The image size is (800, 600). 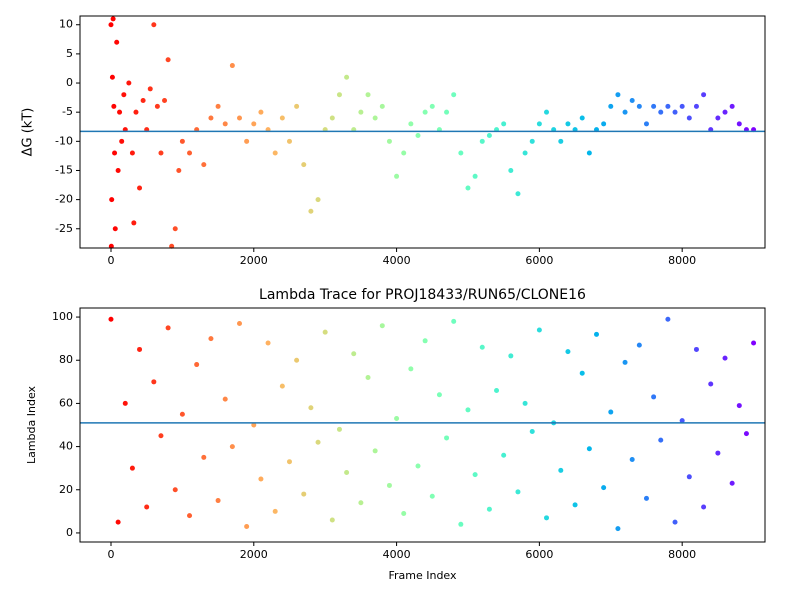 What do you see at coordinates (28, 132) in the screenshot?
I see `y-axis-label: ΔG (kT)` at bounding box center [28, 132].